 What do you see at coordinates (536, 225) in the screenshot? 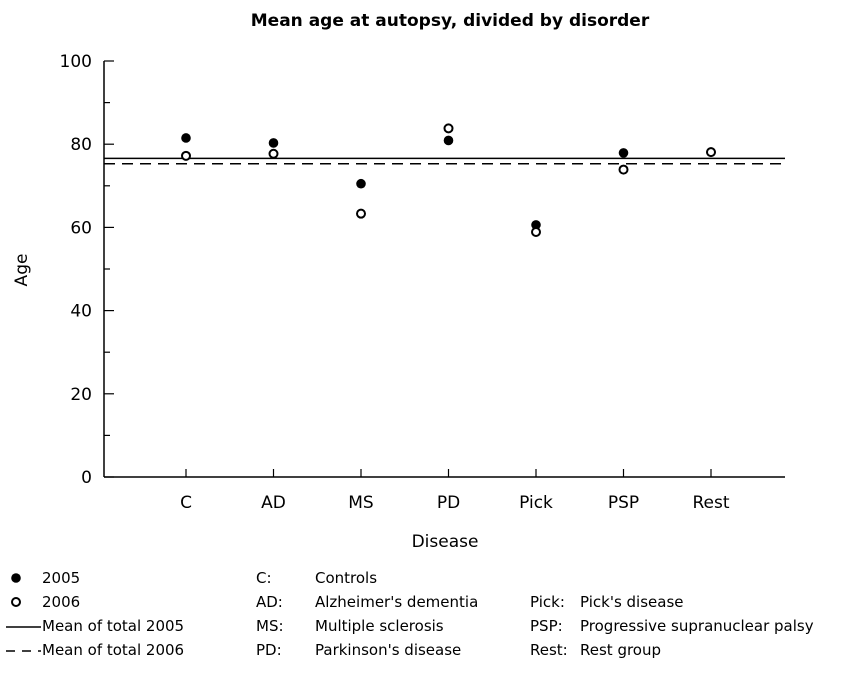
I see `point-2005-pick` at bounding box center [536, 225].